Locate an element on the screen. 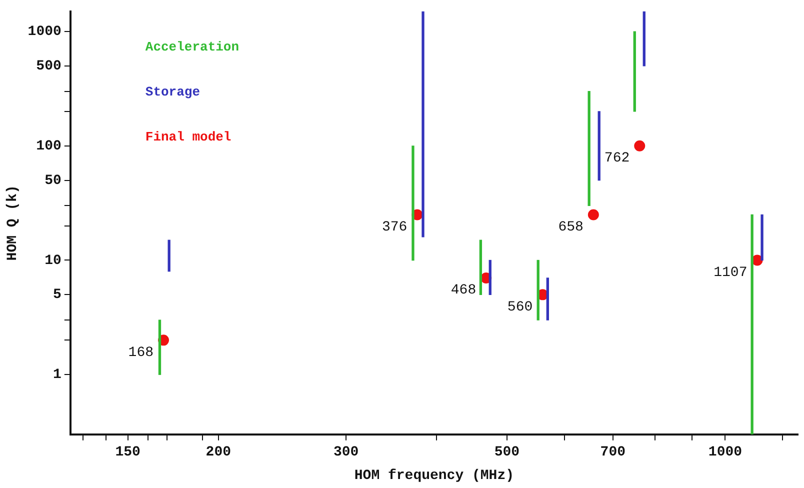 This screenshot has width=804, height=488. text: Acceleration is located at coordinates (192, 47).